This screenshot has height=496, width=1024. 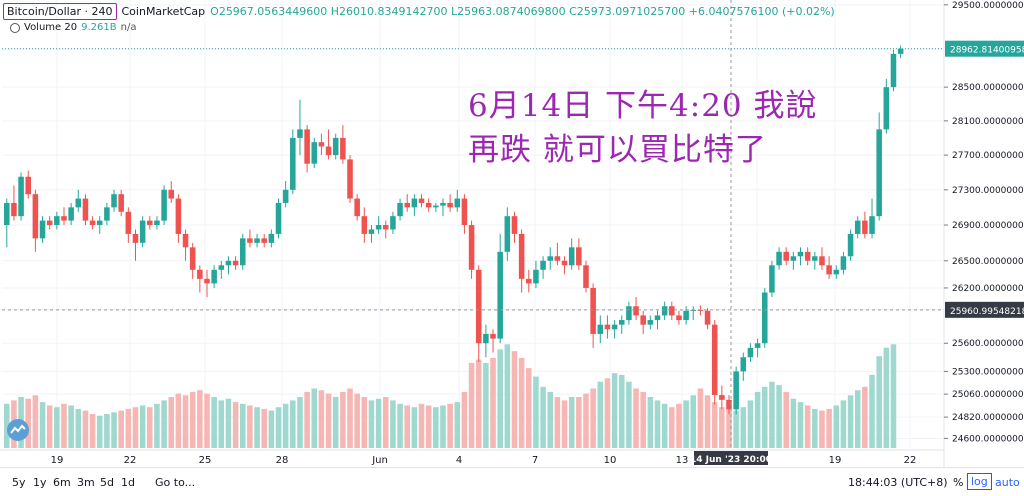 What do you see at coordinates (107, 482) in the screenshot?
I see `timeframe-5d: 5d` at bounding box center [107, 482].